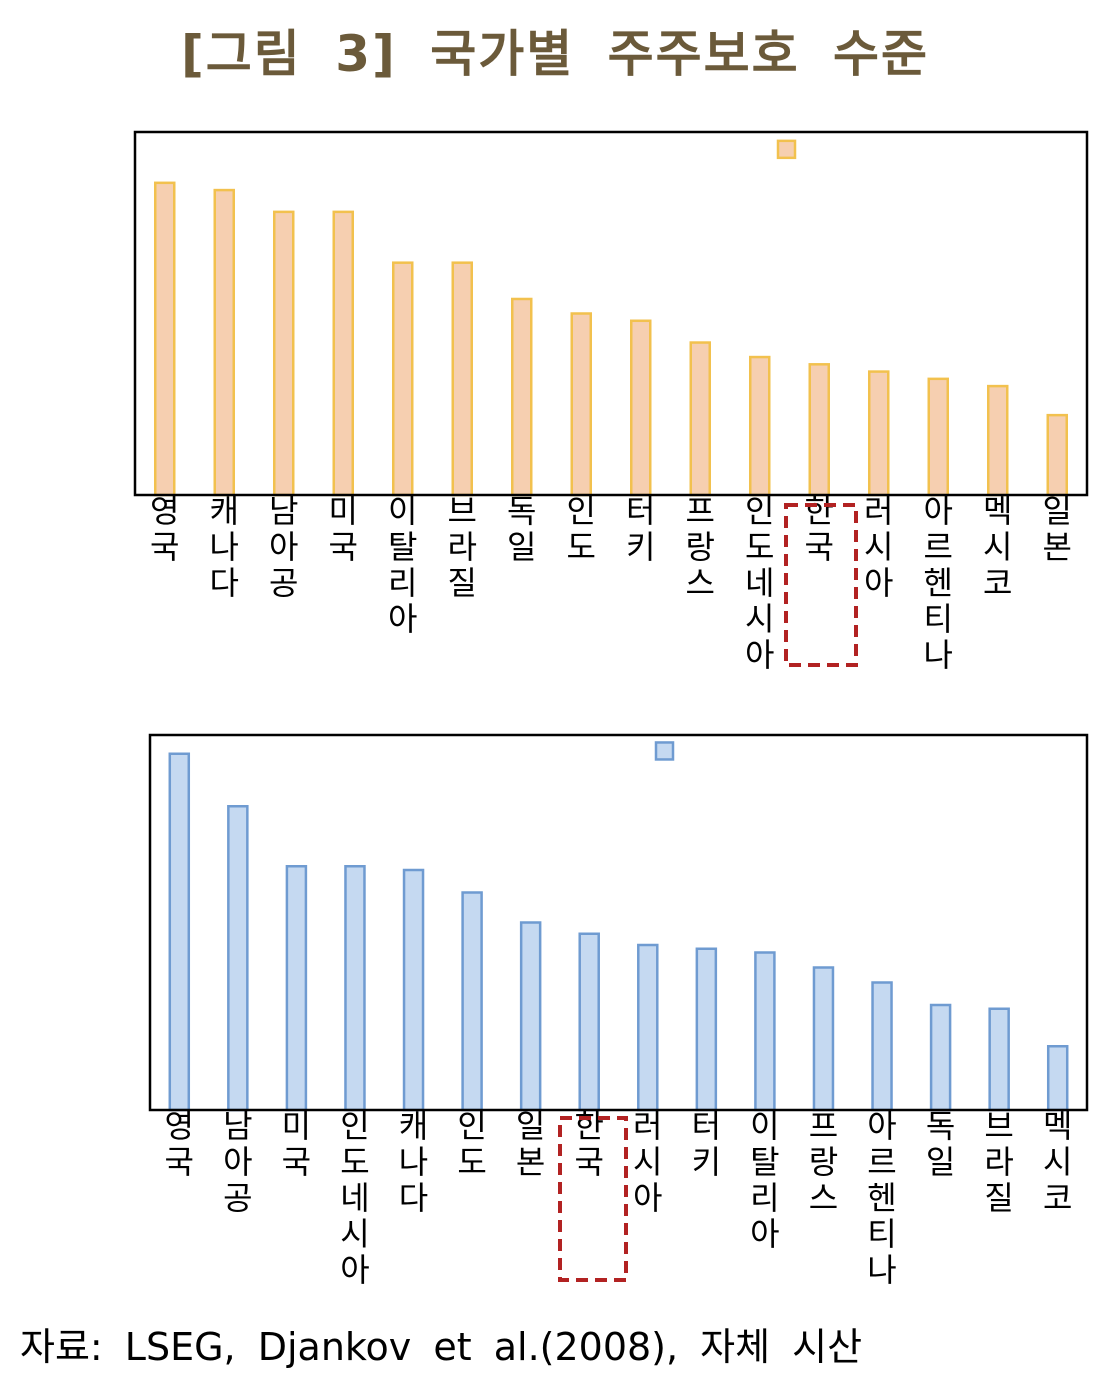  Describe the element at coordinates (555, 54) in the screenshot. I see `figure-title: [그림 3] 국가별 주주보호 수준` at that location.